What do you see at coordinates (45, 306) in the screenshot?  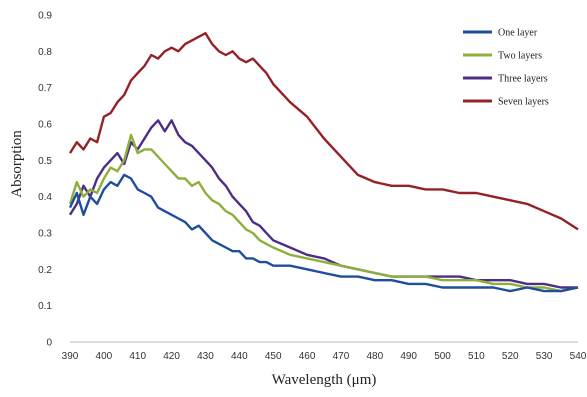 I see `y-tick-label: 0.1` at bounding box center [45, 306].